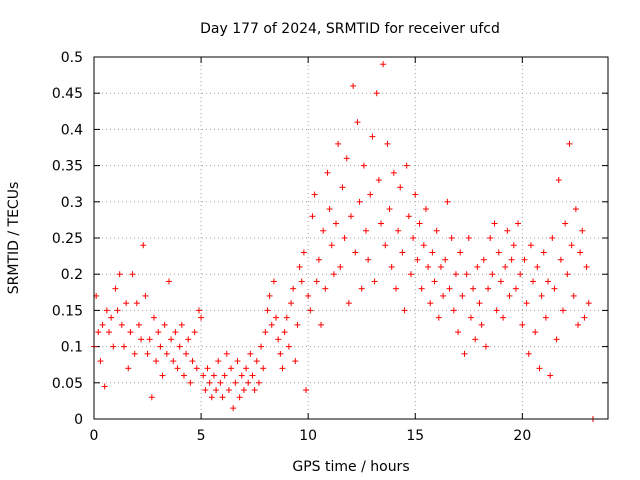 The image size is (640, 480). Describe the element at coordinates (350, 467) in the screenshot. I see `x-axis-title: GPS time / hours` at that location.